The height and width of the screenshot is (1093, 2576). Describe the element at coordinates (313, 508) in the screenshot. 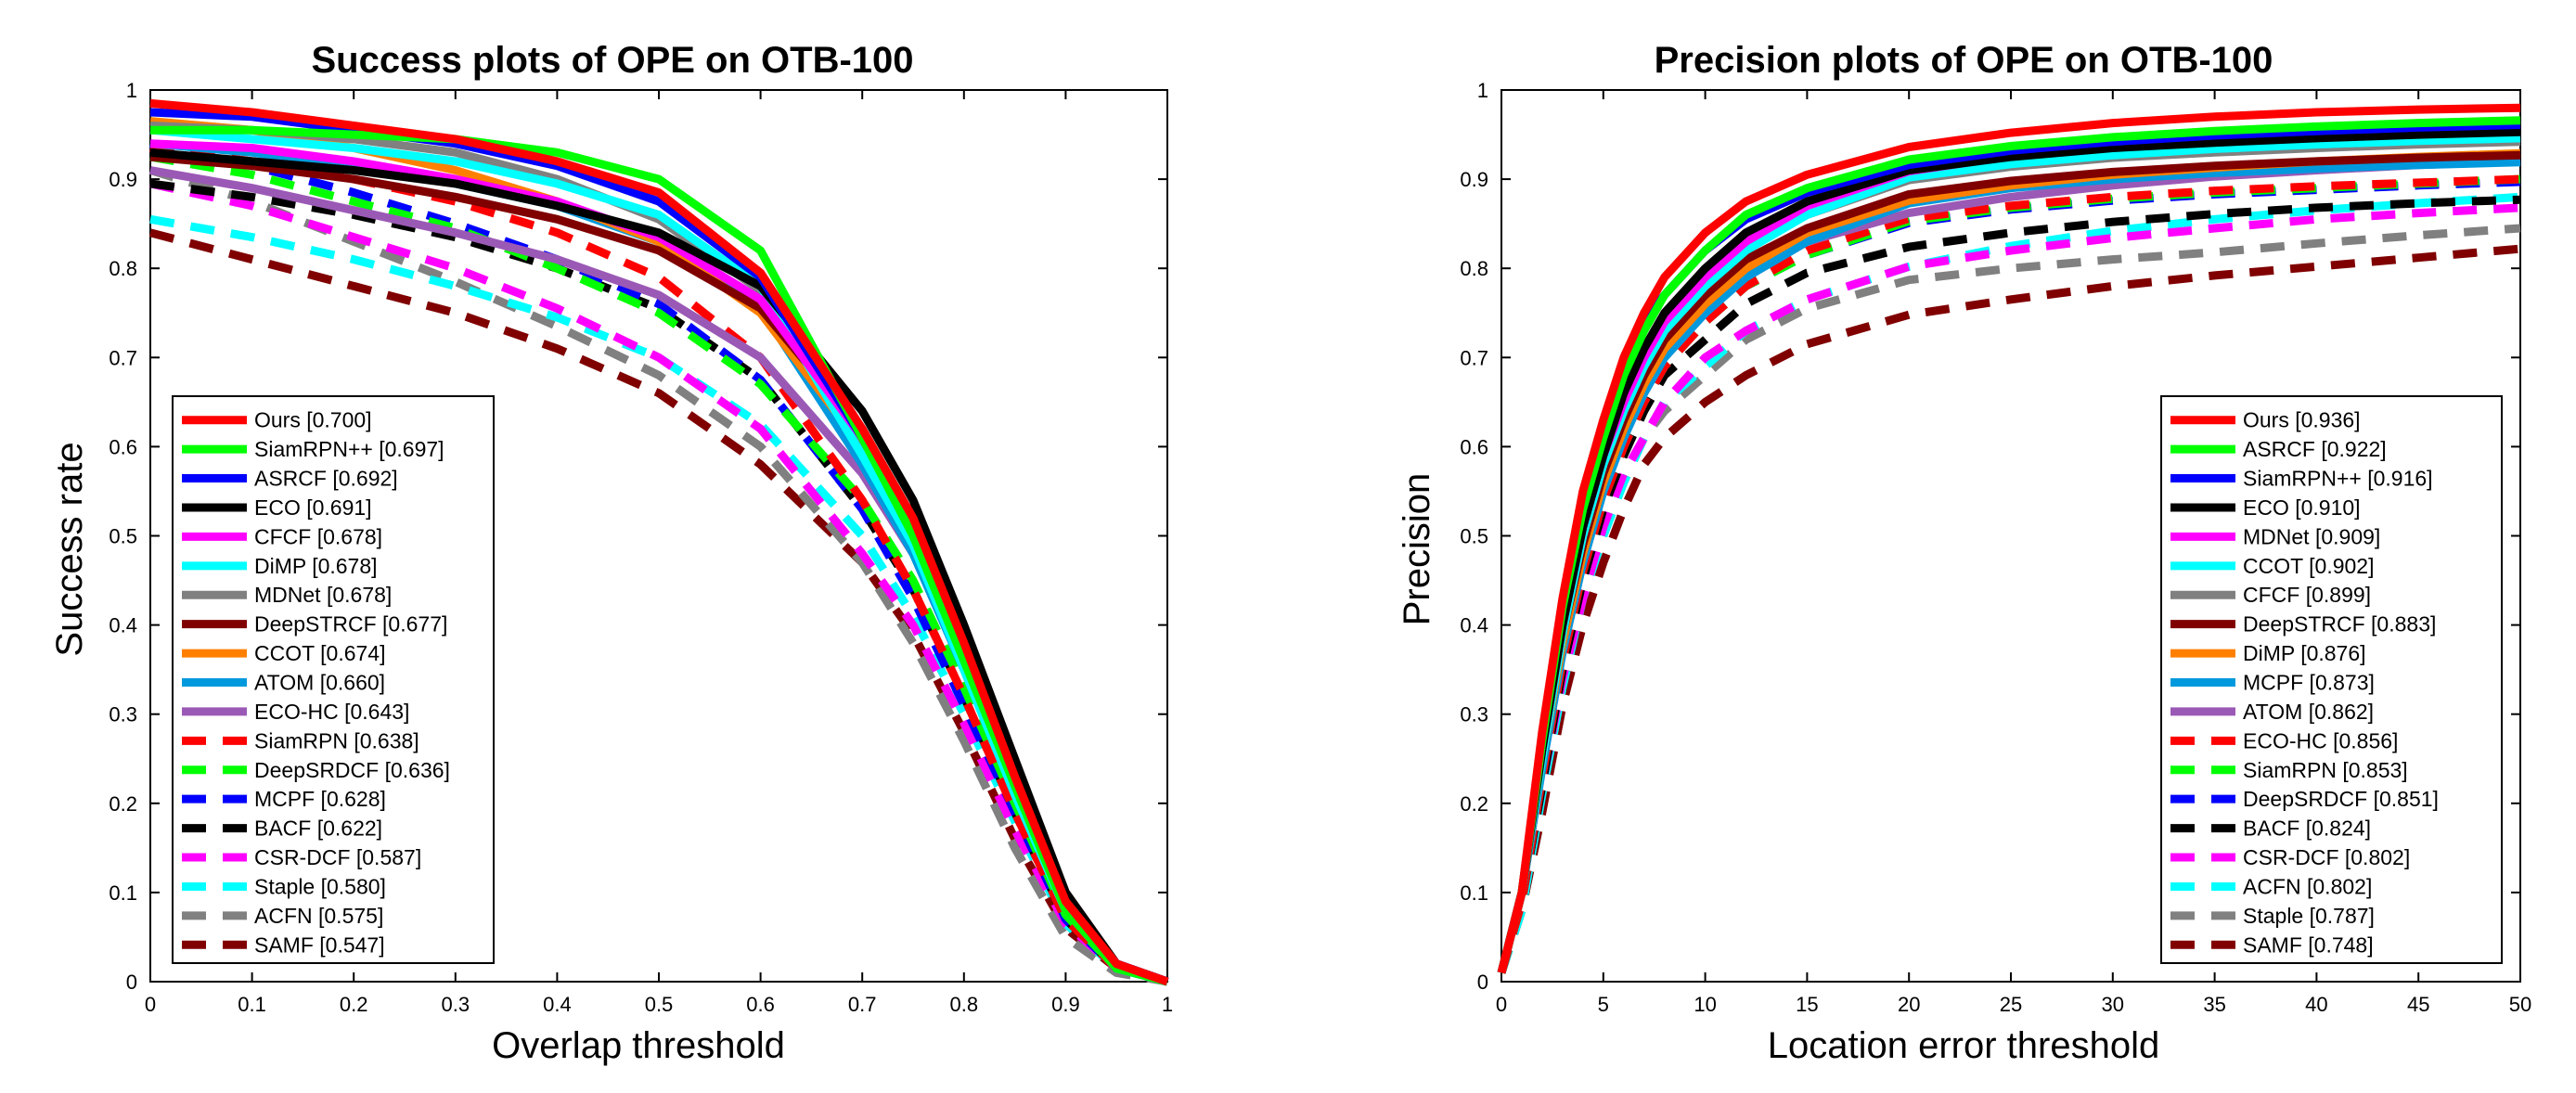

I see `success-legend-label: ECO [0.691]` at that location.